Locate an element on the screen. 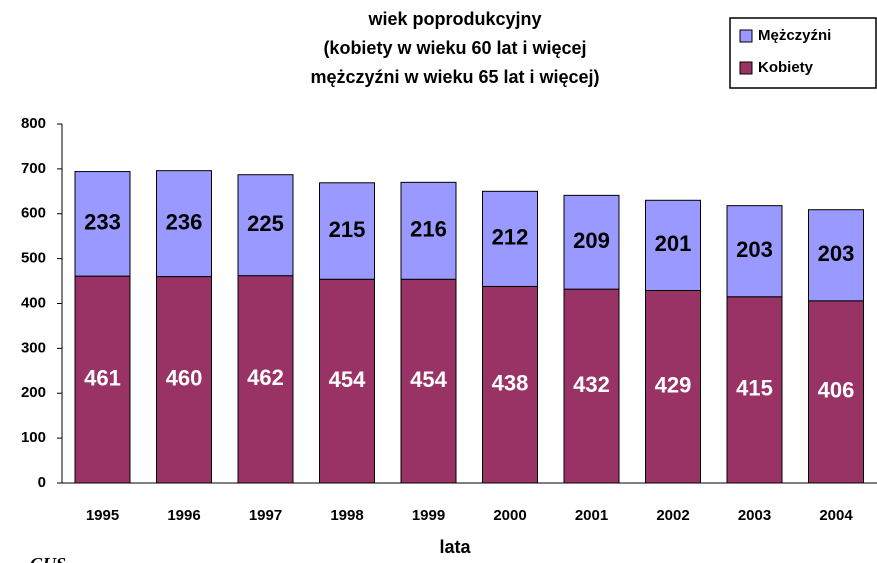  x-tick-label: 1999 is located at coordinates (428, 515).